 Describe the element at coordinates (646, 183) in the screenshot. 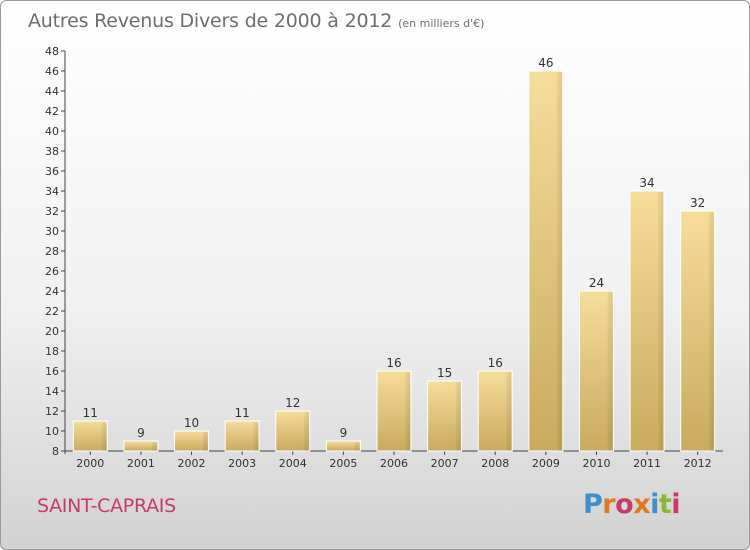

I see `bar-value-label: 34` at that location.